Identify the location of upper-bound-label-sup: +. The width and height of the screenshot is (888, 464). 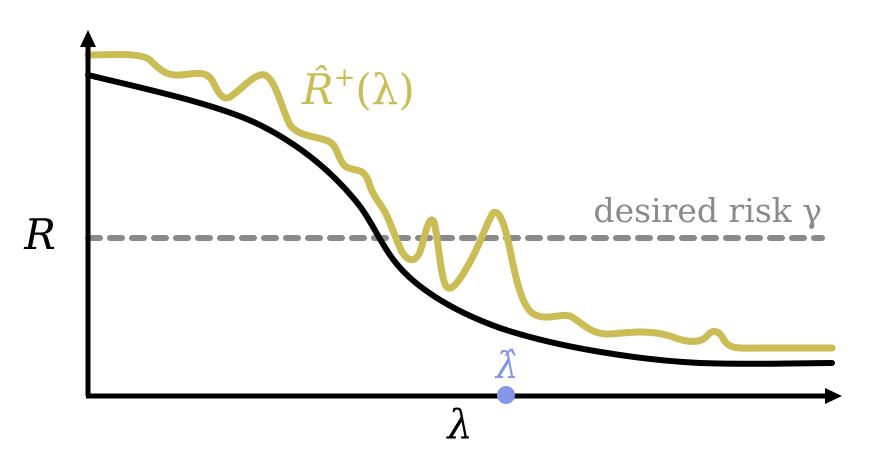
(345, 78).